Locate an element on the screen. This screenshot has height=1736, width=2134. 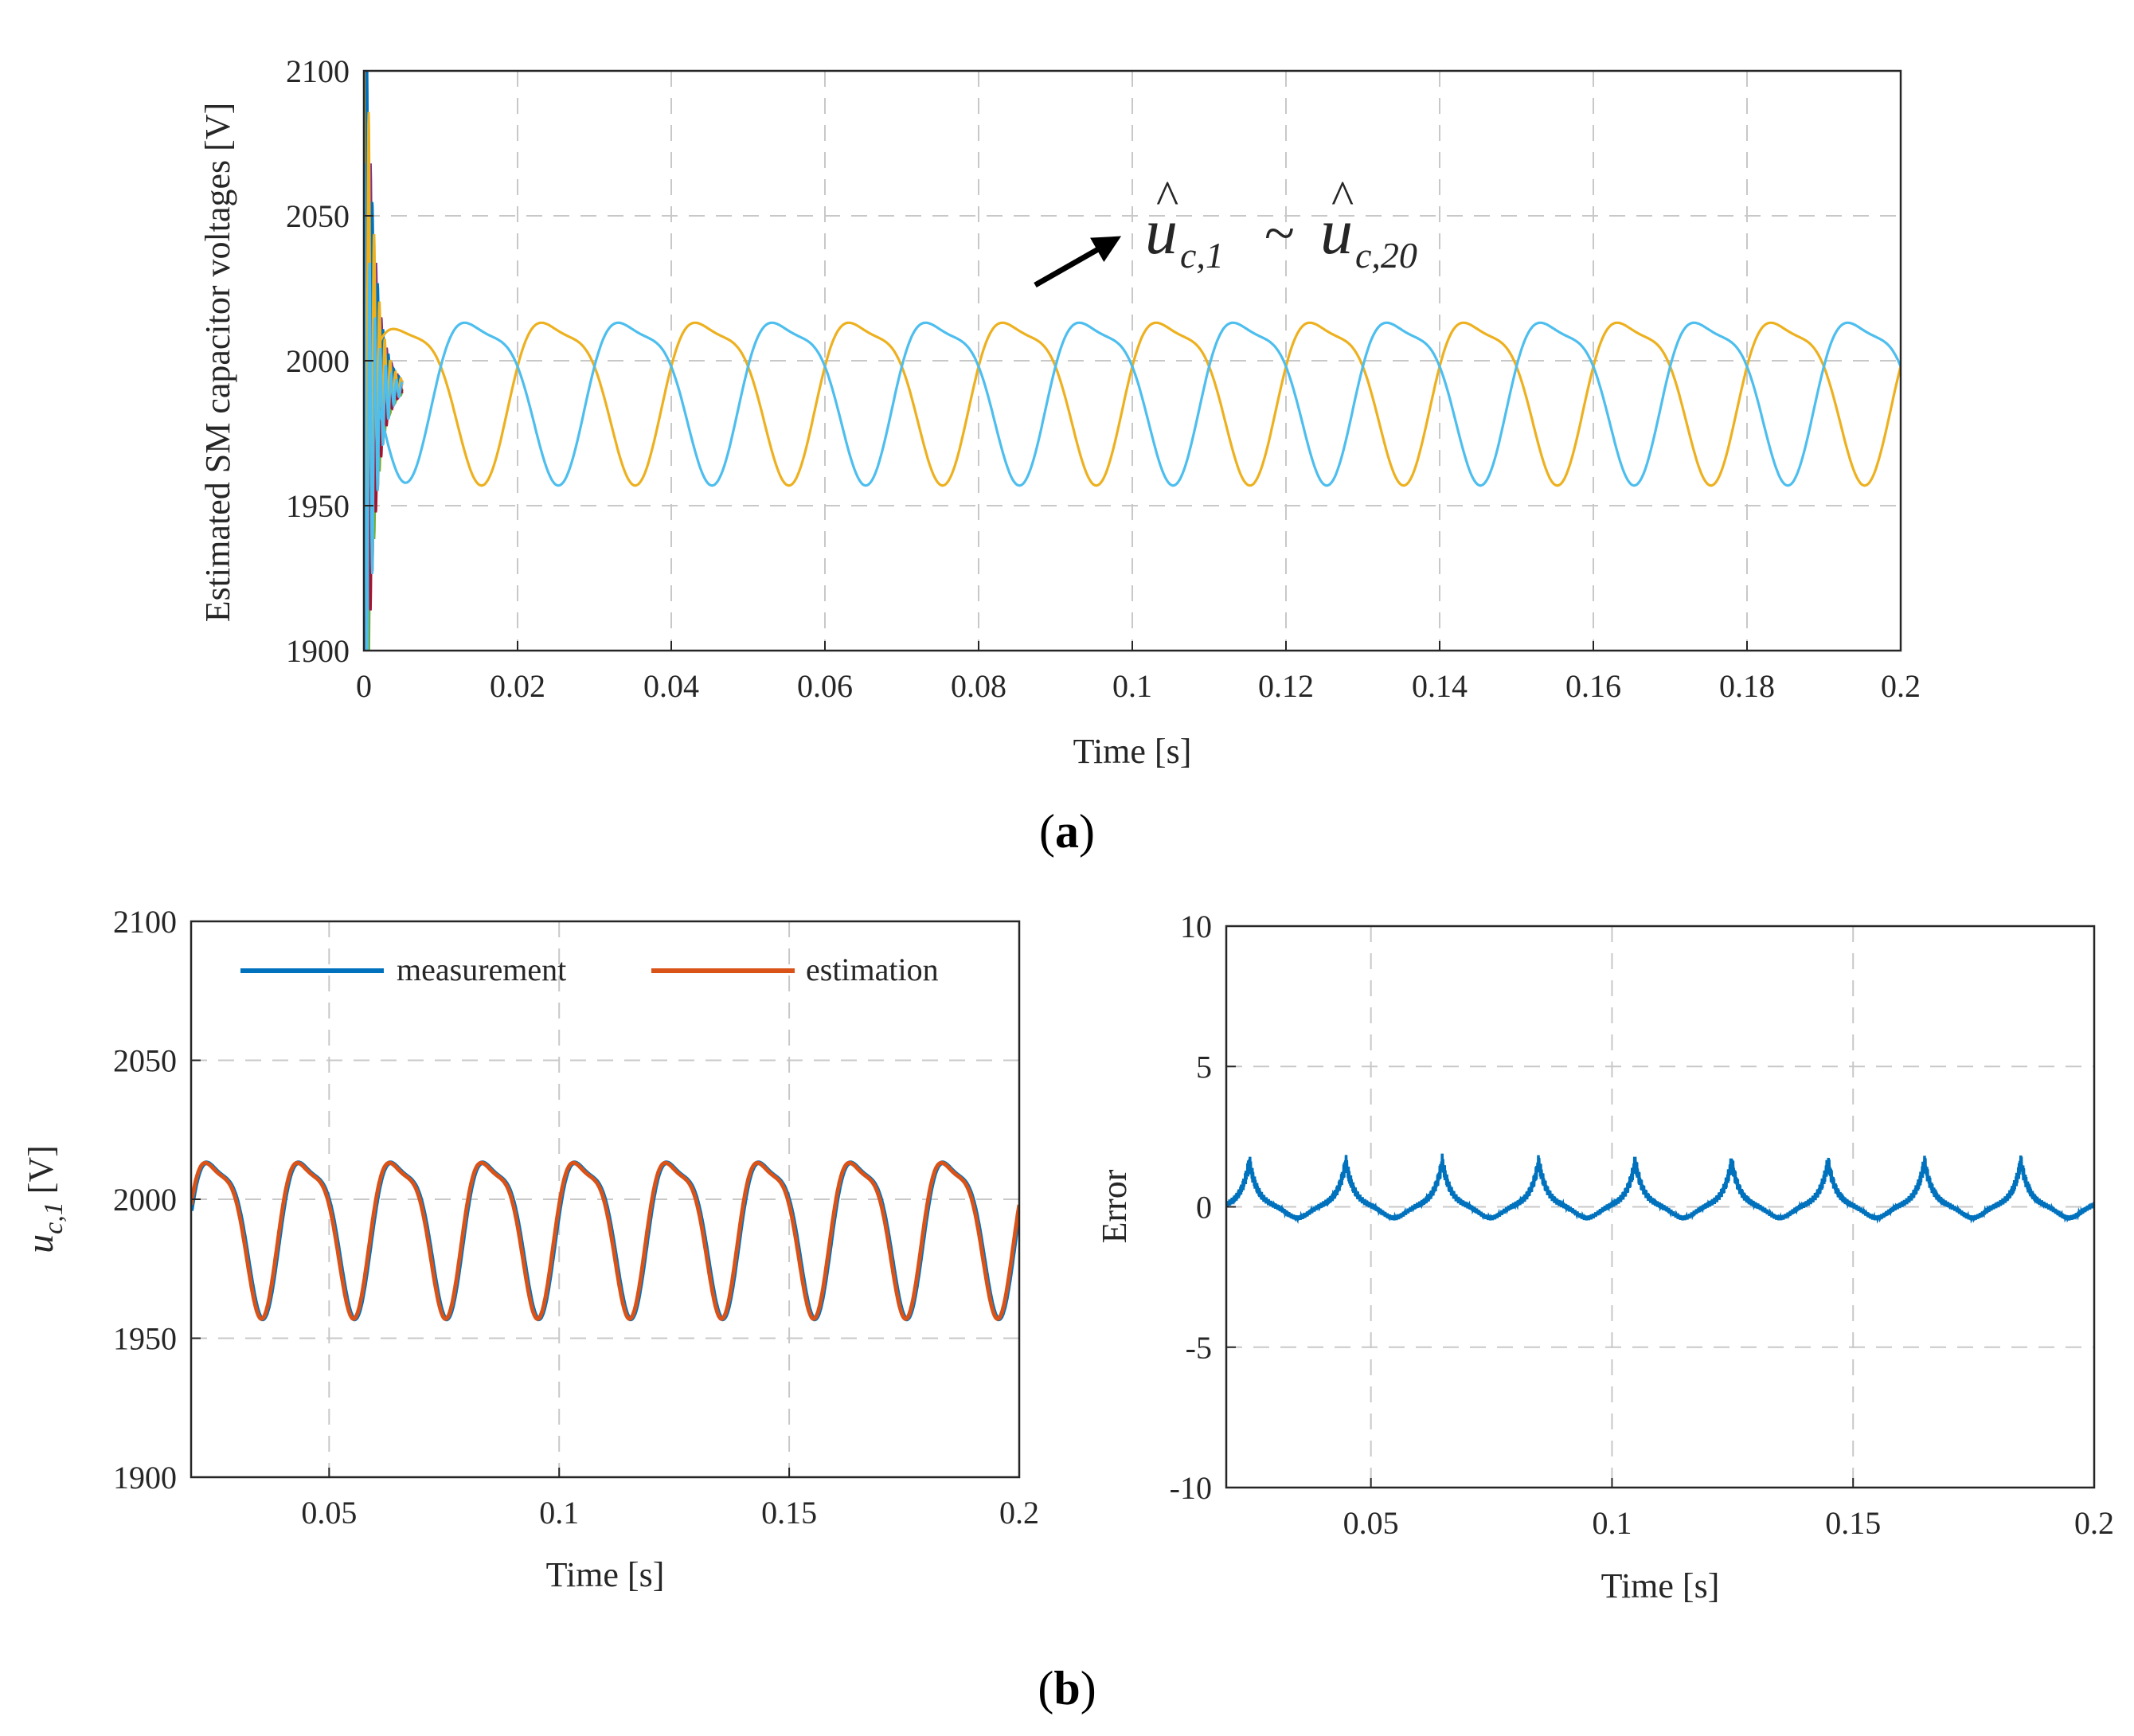
b2-ytick-label: -5 is located at coordinates (1199, 1348).